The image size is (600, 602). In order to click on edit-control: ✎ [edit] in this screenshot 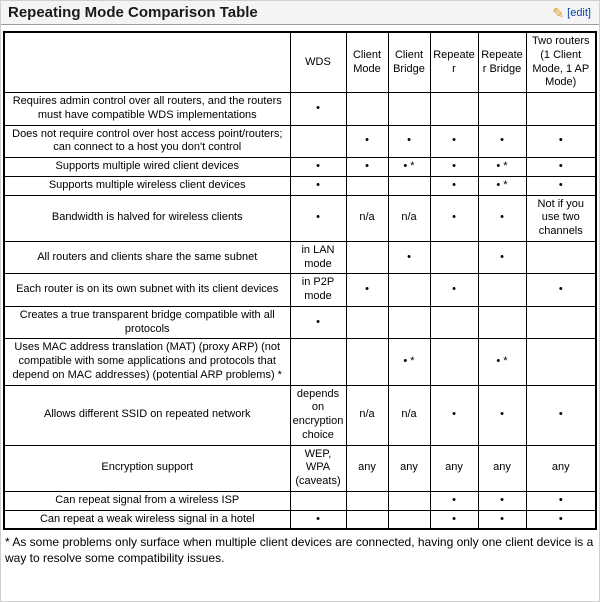, I will do `click(571, 13)`.